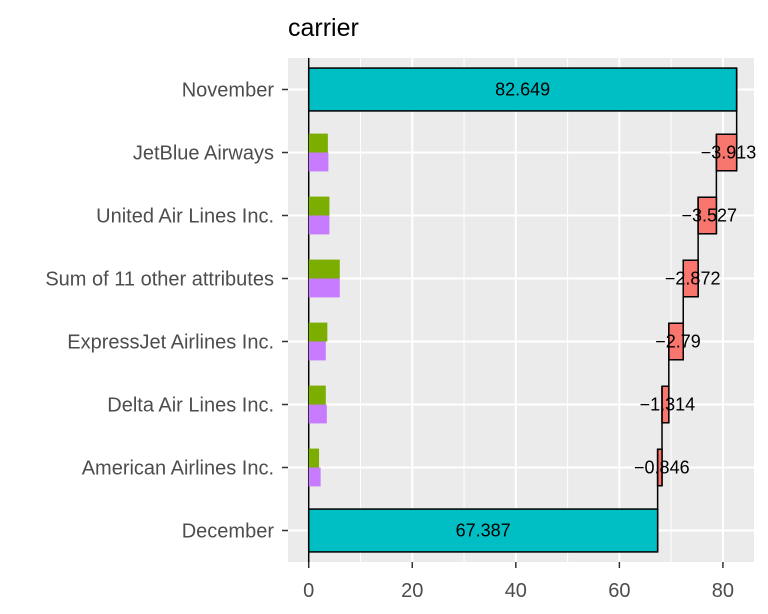 The image size is (768, 614). Describe the element at coordinates (662, 468) in the screenshot. I see `data-label: −0.846` at that location.